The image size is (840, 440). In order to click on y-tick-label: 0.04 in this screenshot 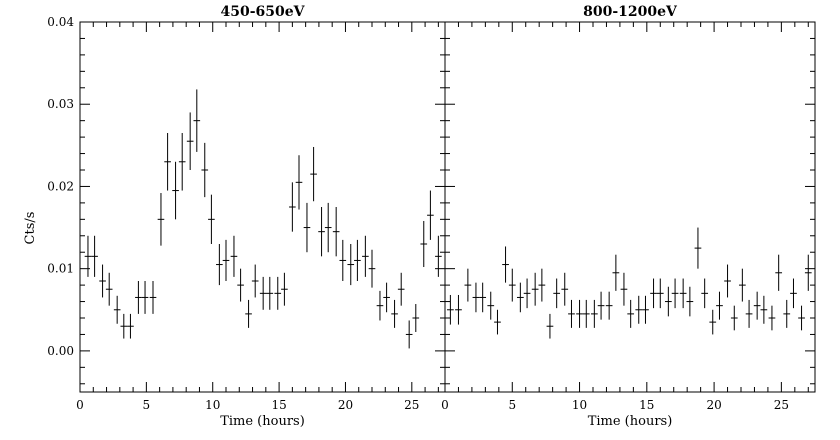, I will do `click(60, 22)`.